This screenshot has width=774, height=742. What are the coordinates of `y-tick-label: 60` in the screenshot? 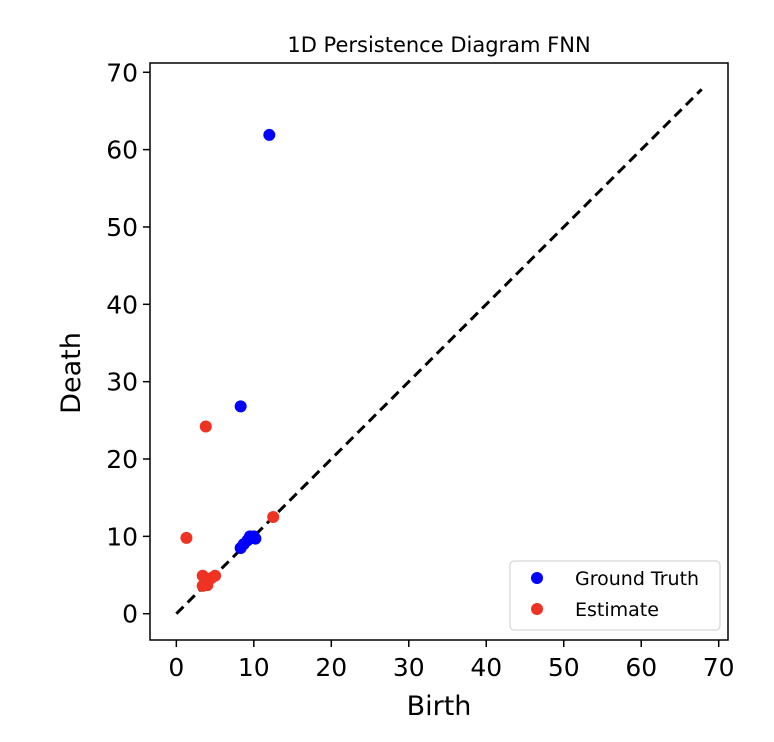 It's located at (122, 150).